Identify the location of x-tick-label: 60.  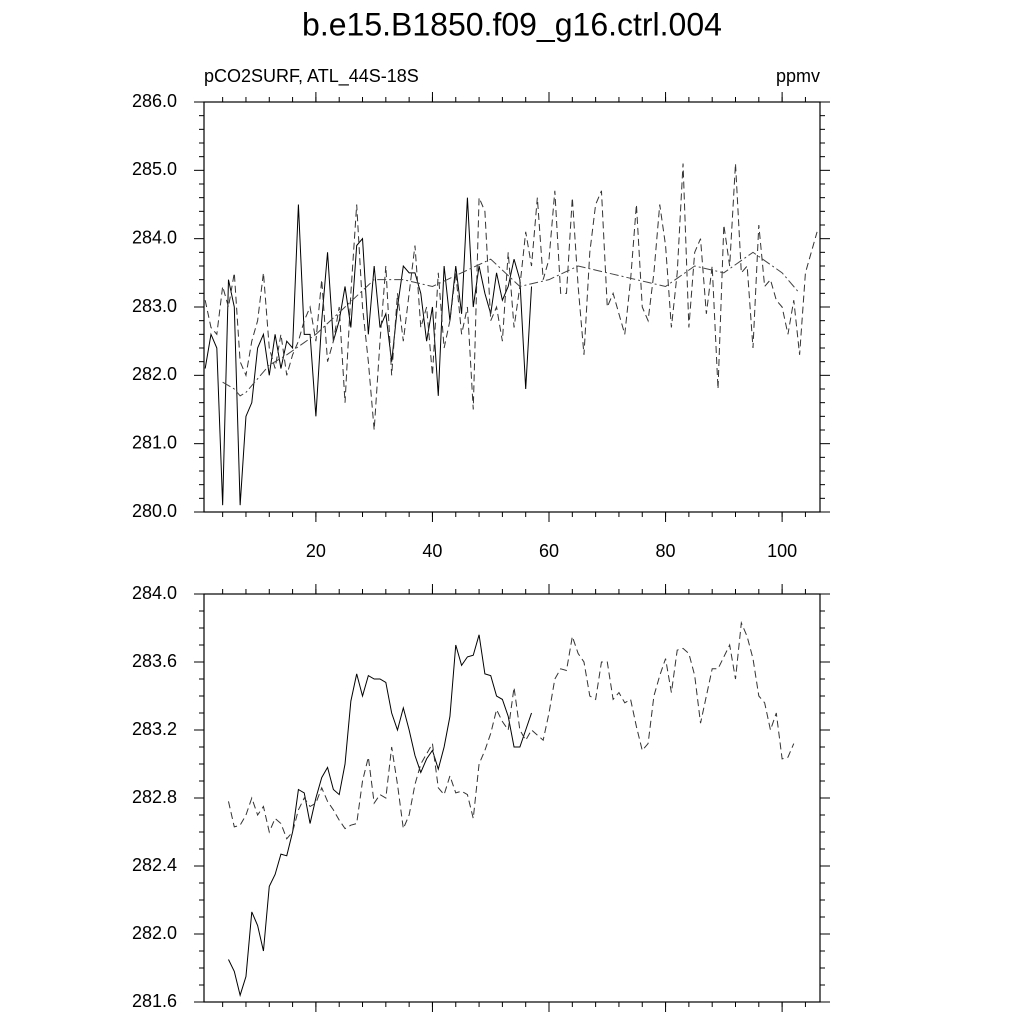
(549, 551).